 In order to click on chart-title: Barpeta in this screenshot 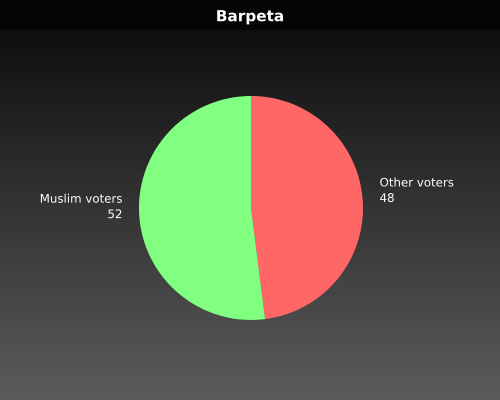, I will do `click(250, 17)`.